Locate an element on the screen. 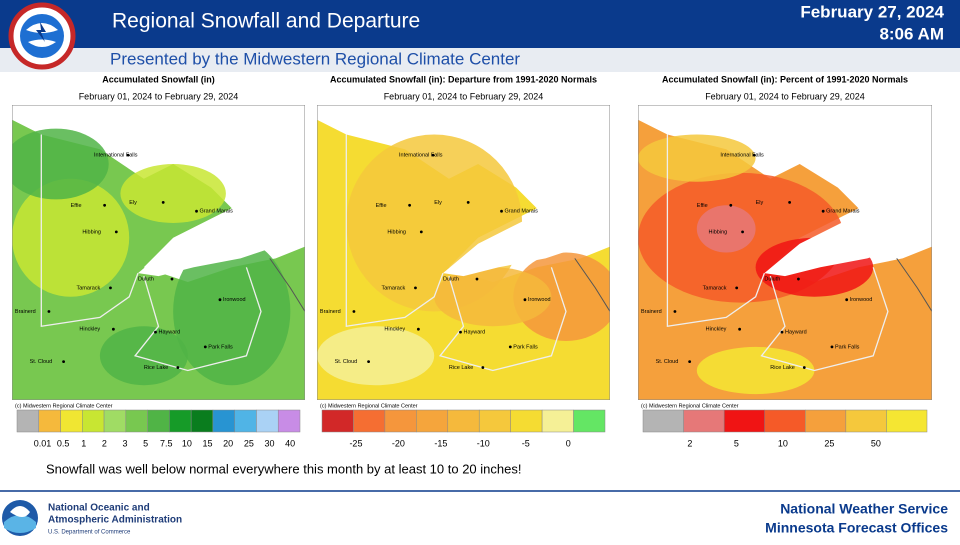 This screenshot has height=545, width=960. noaa-logo is located at coordinates (20, 518).